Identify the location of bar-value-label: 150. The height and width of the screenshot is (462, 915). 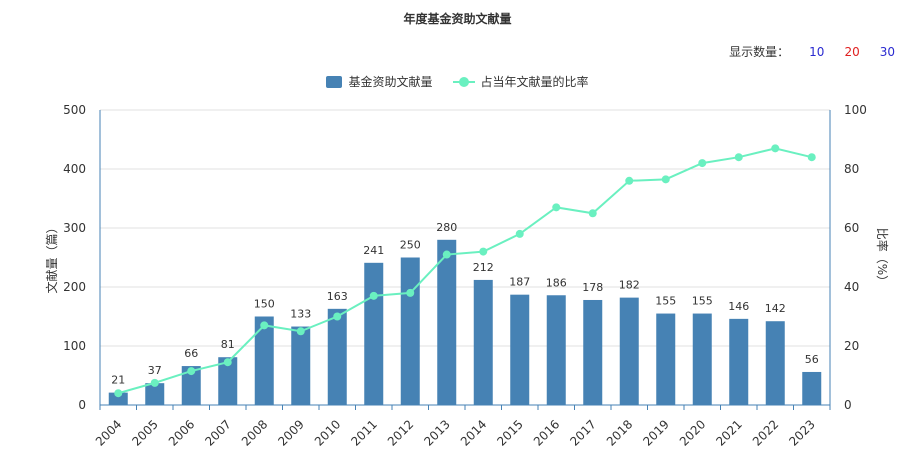
(264, 304).